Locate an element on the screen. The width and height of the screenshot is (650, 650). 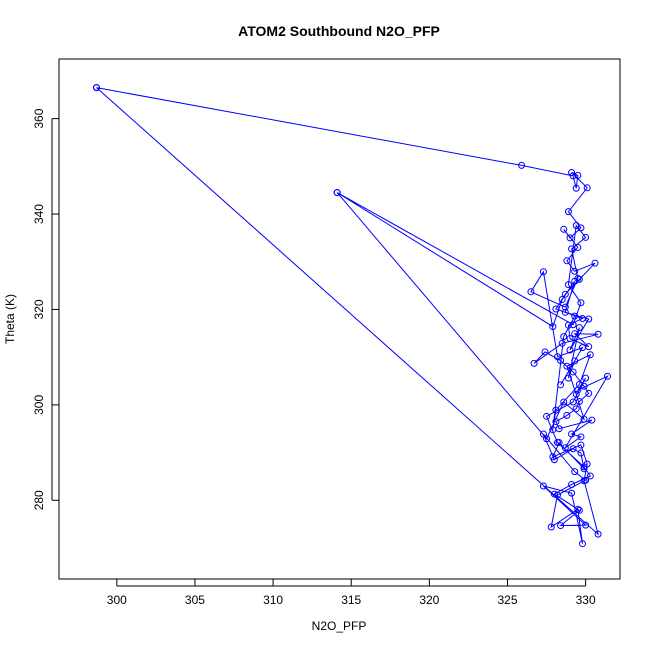
y-tick-label: 340 is located at coordinates (39, 214).